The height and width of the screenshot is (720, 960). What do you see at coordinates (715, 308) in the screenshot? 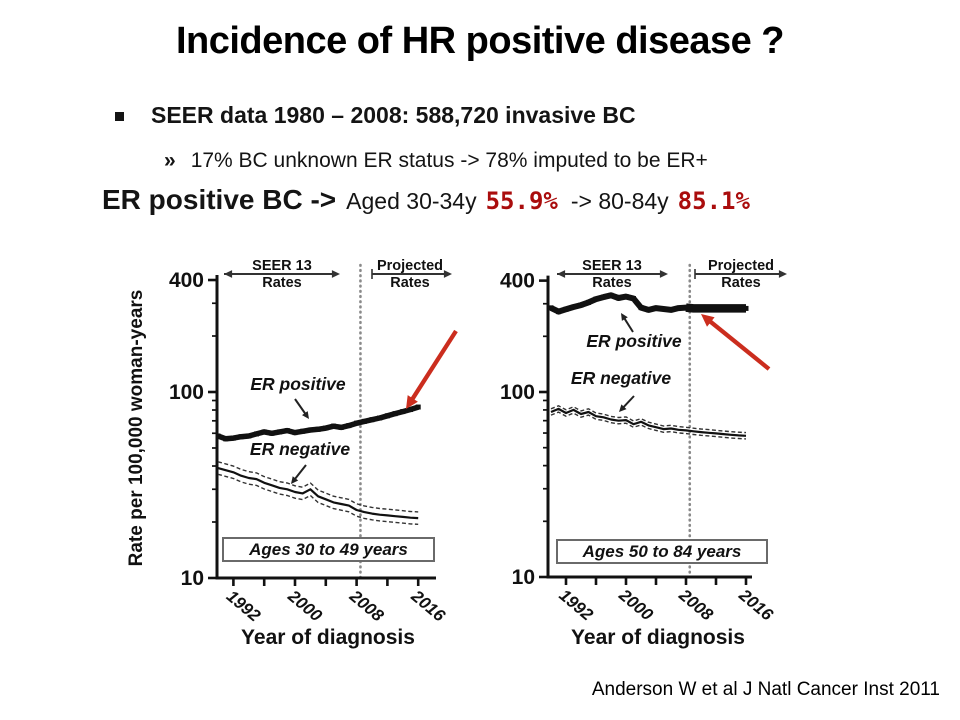
I see `panel-right-er-positive-projected-line` at bounding box center [715, 308].